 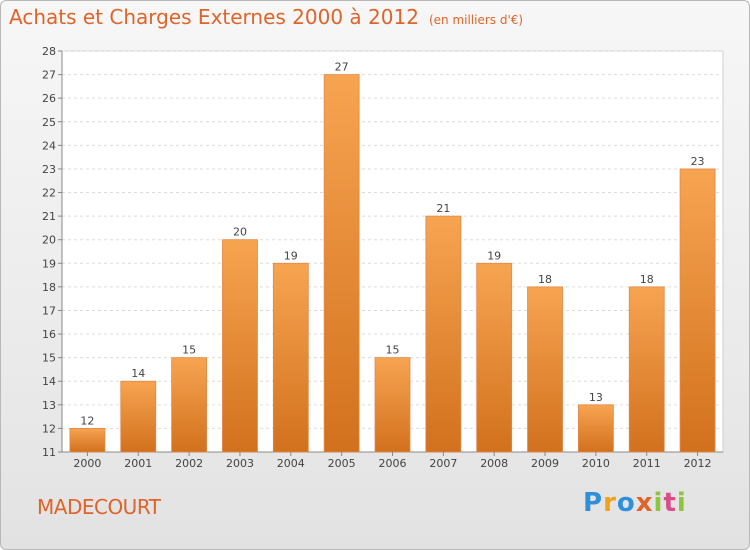 I want to click on y-tick-label: 13, so click(x=49, y=405).